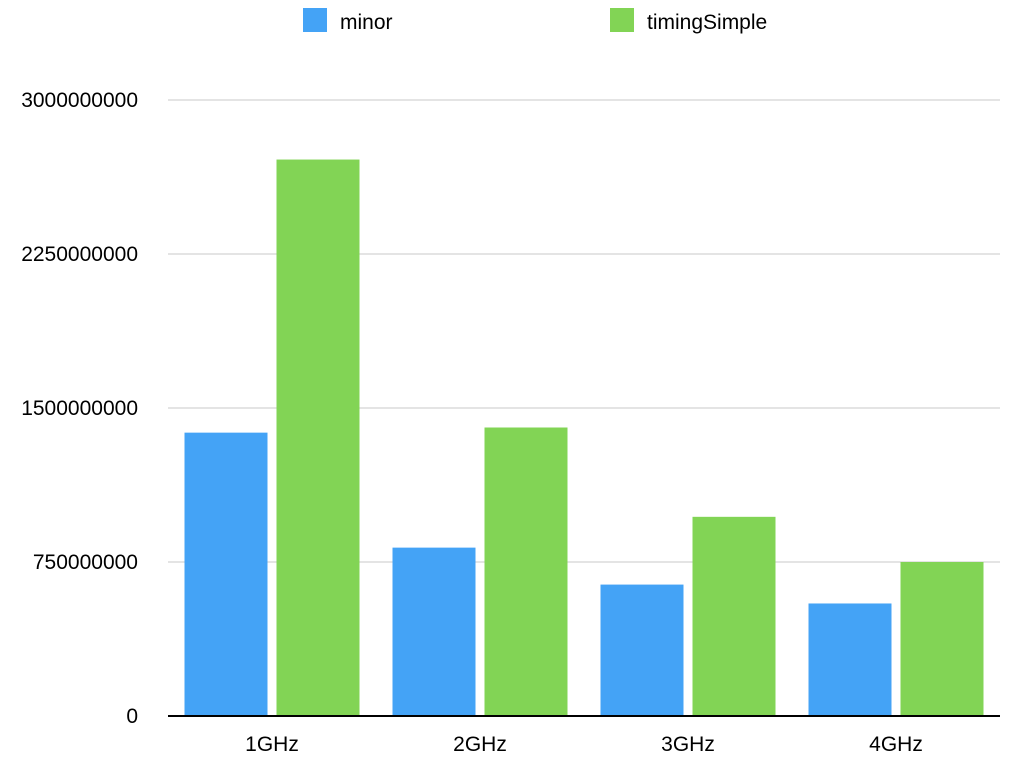 The height and width of the screenshot is (776, 1034). Describe the element at coordinates (535, 21) in the screenshot. I see `legend: minor timingSimple` at that location.